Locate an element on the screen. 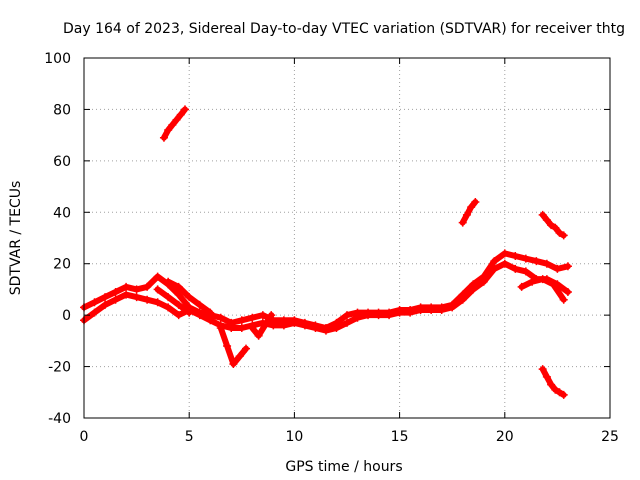 The width and height of the screenshot is (640, 480). series-dip-8h is located at coordinates (262, 325).